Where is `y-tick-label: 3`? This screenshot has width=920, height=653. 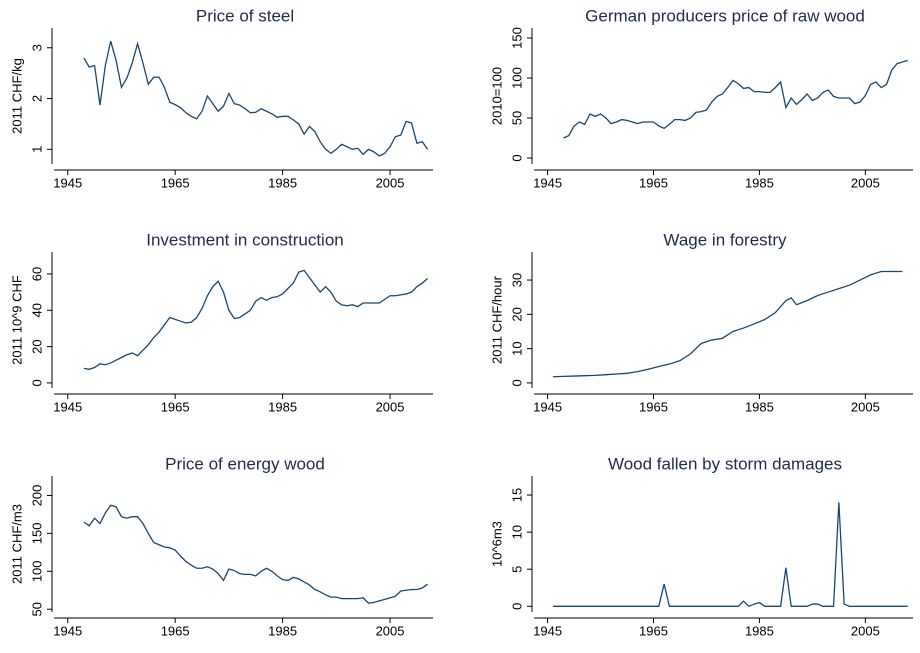 y-tick-label: 3 is located at coordinates (36, 47).